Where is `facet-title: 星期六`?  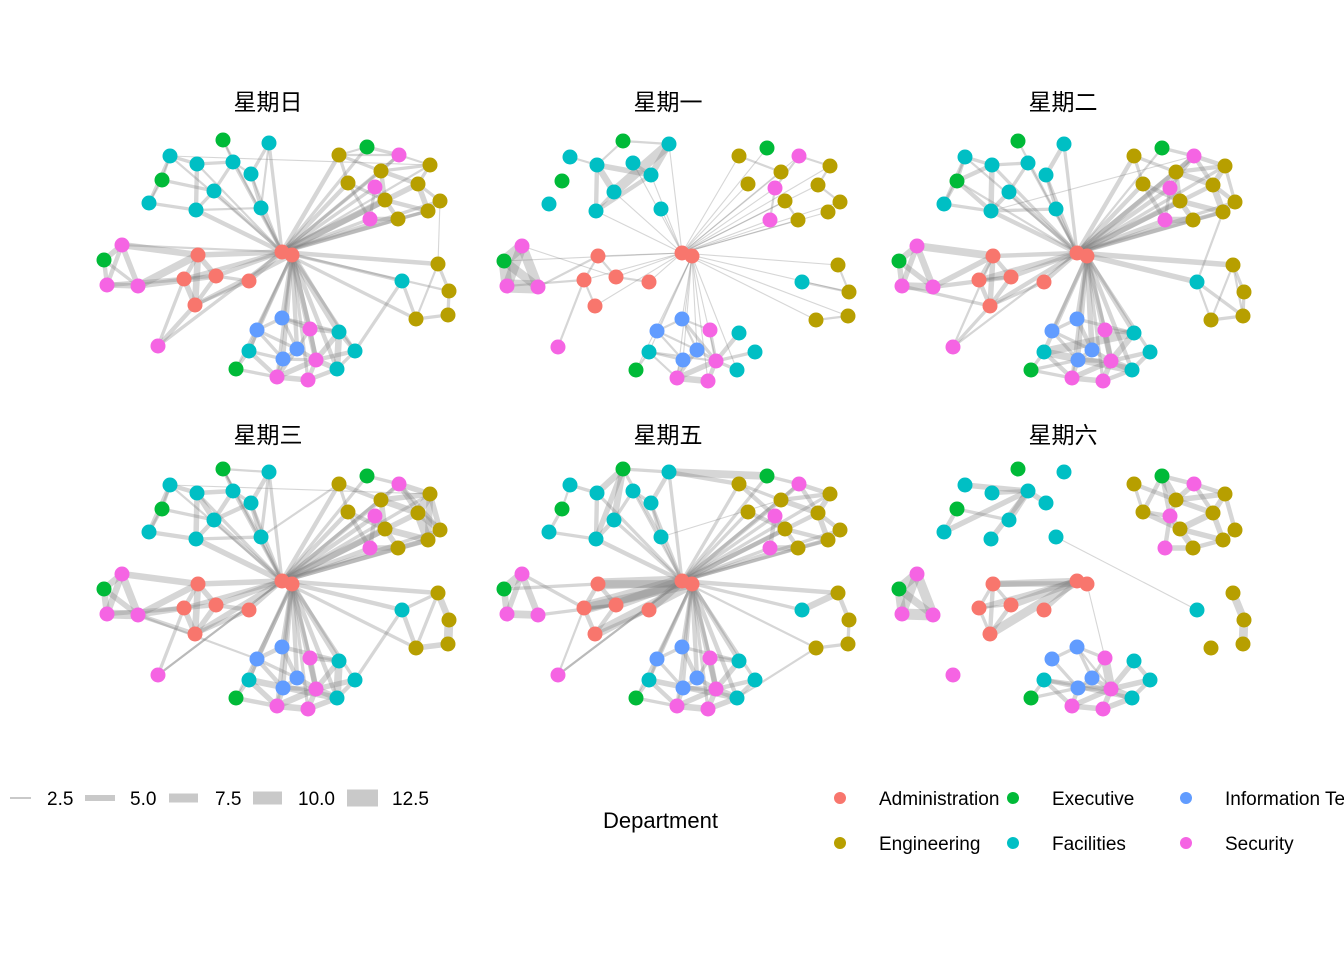 facet-title: 星期六 is located at coordinates (1063, 436).